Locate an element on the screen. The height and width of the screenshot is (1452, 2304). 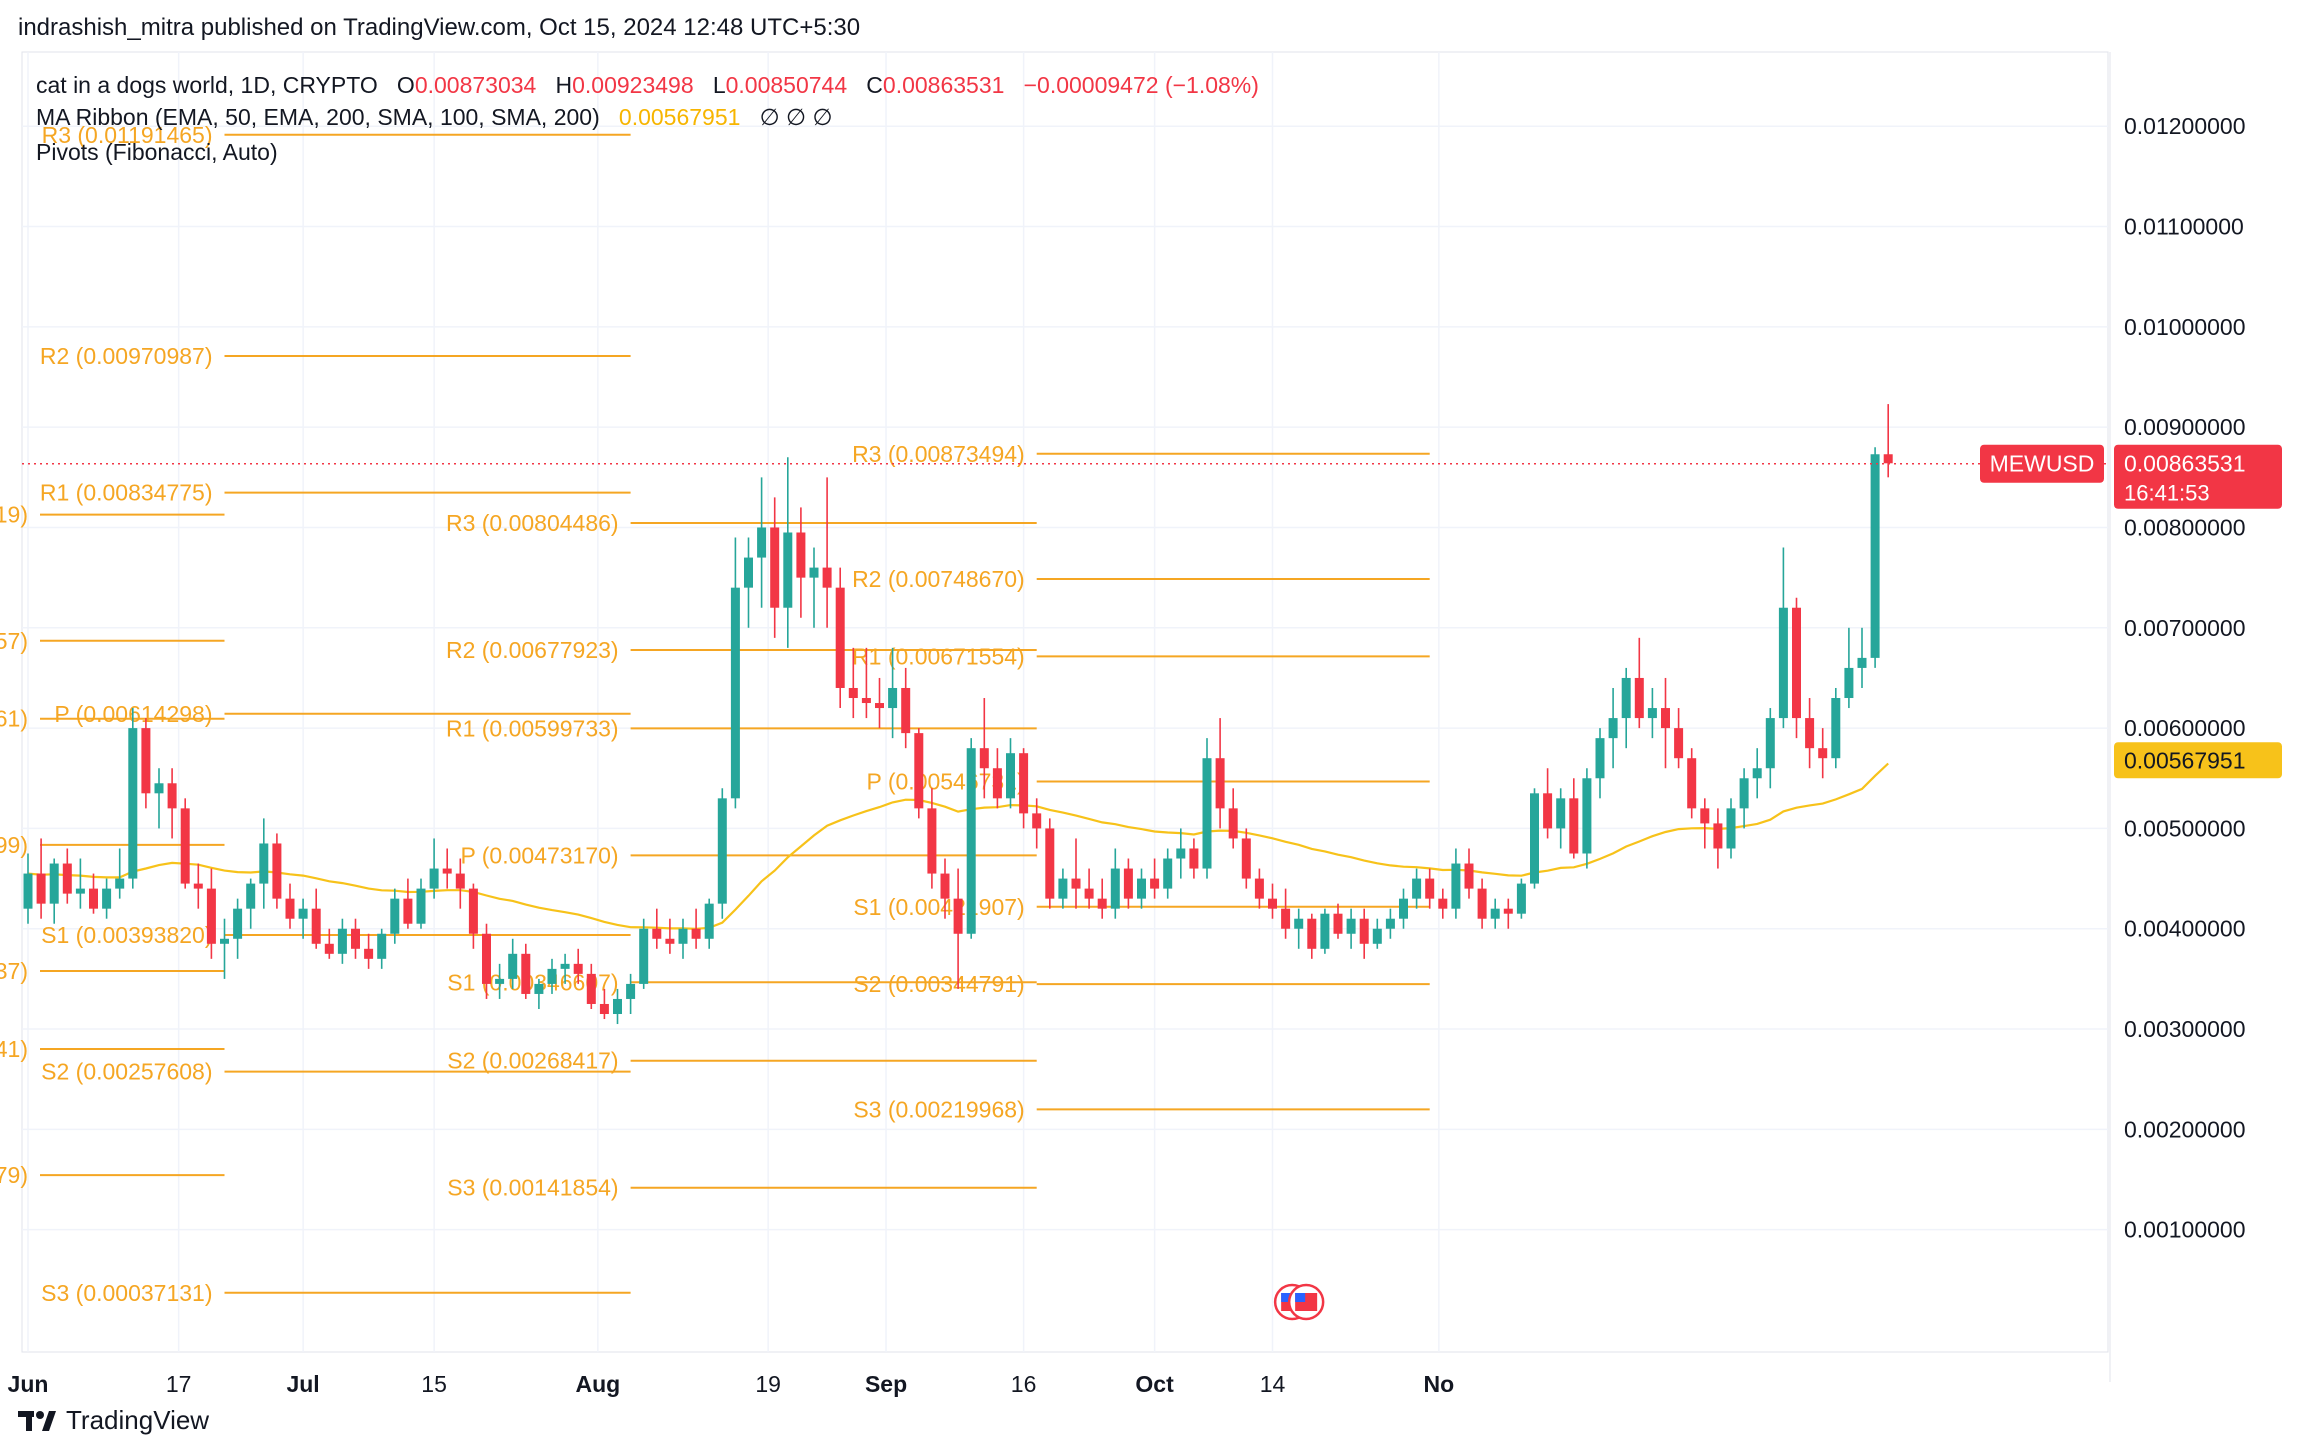
legend-ma-value: 0.00567951 is located at coordinates (679, 117).